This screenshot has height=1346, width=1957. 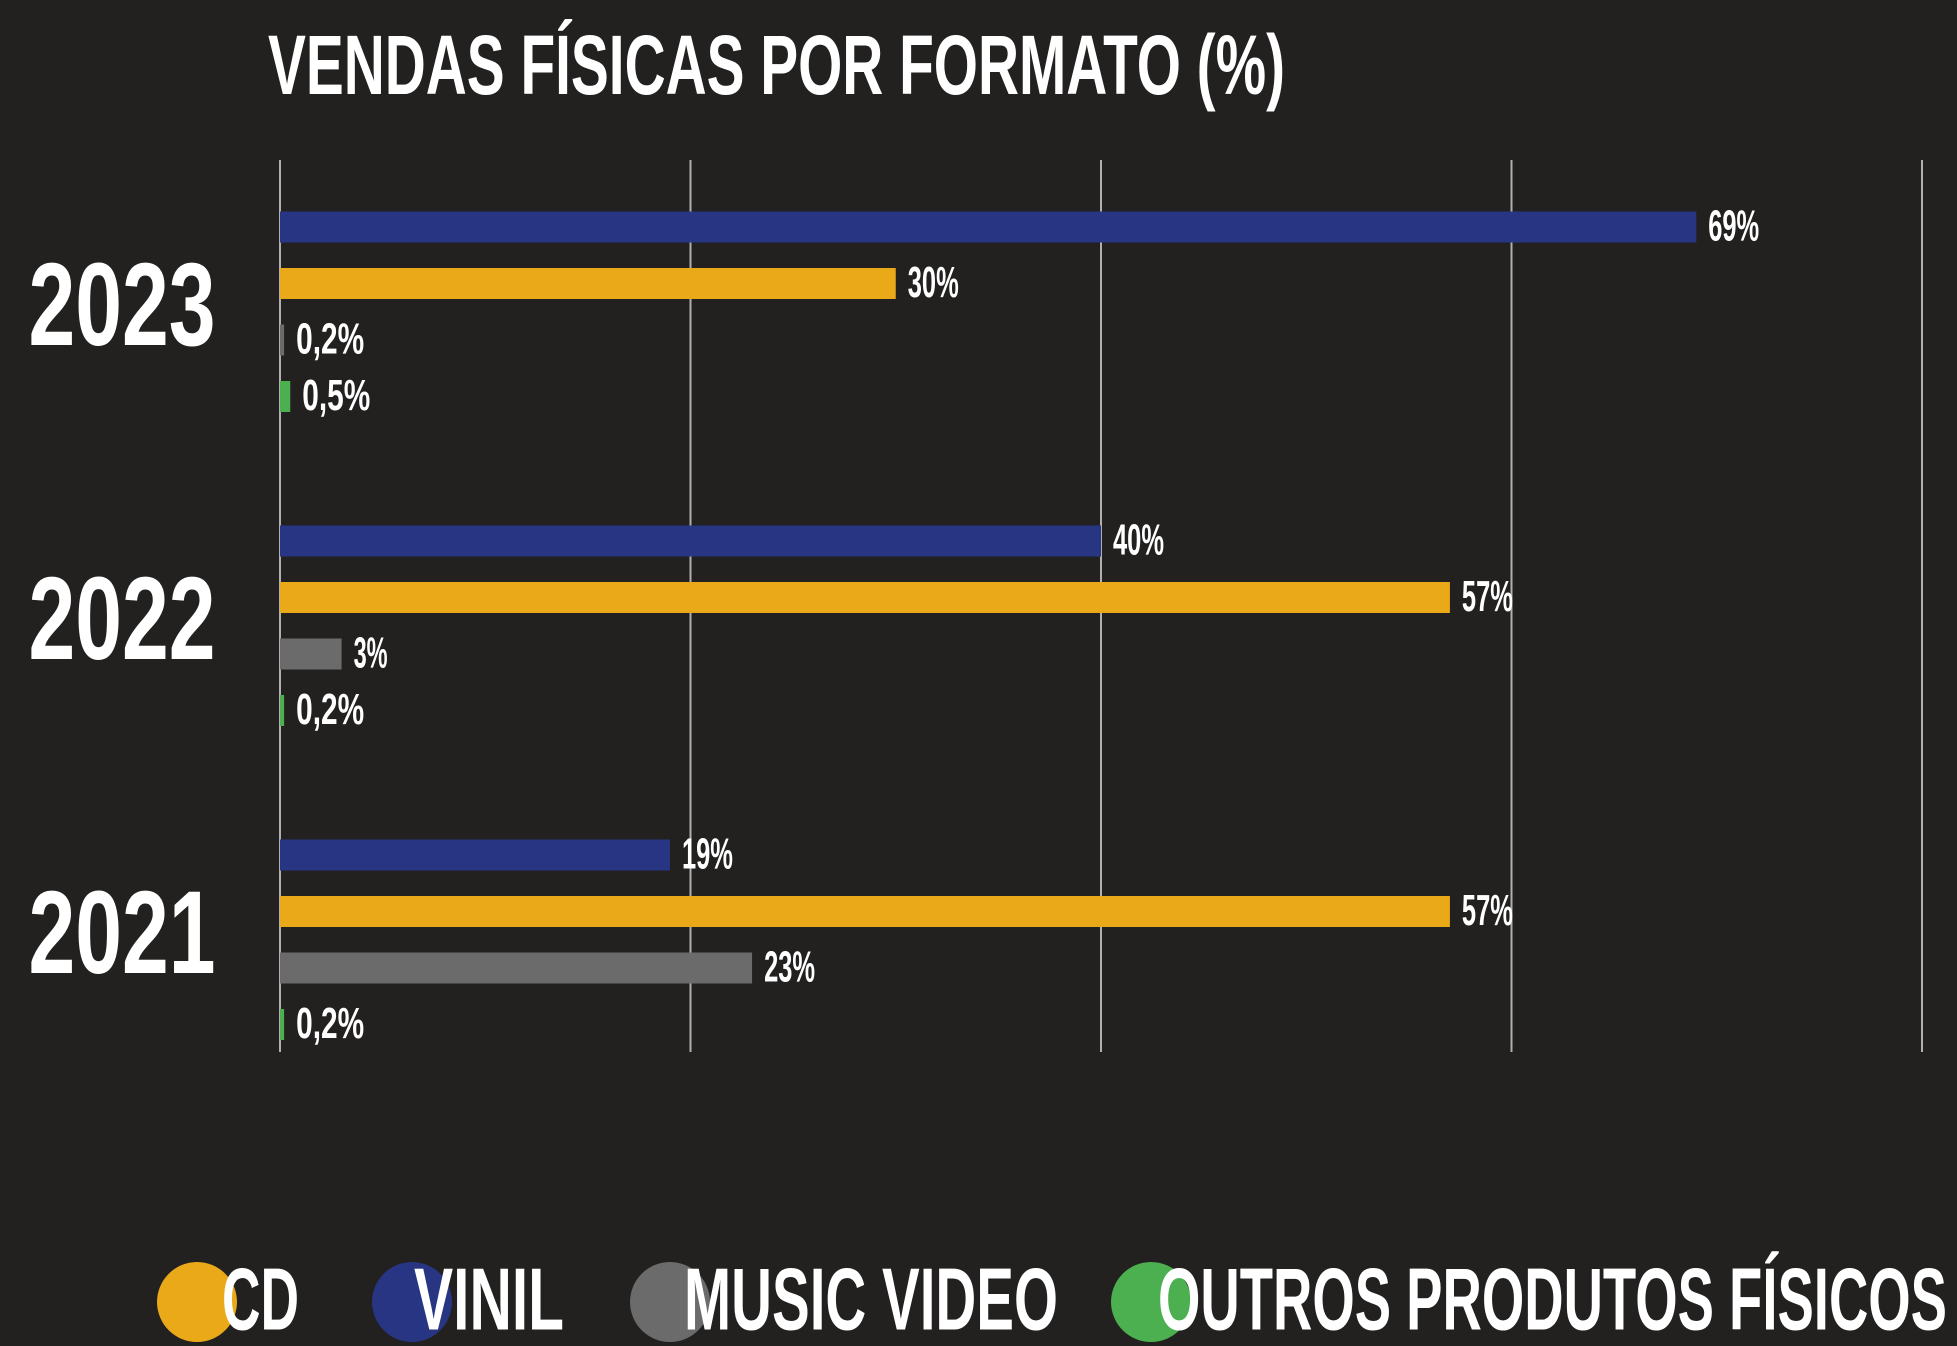 What do you see at coordinates (776, 65) in the screenshot?
I see `chart-title: VENDAS FÍSICAS POR FORMATO (%)` at bounding box center [776, 65].